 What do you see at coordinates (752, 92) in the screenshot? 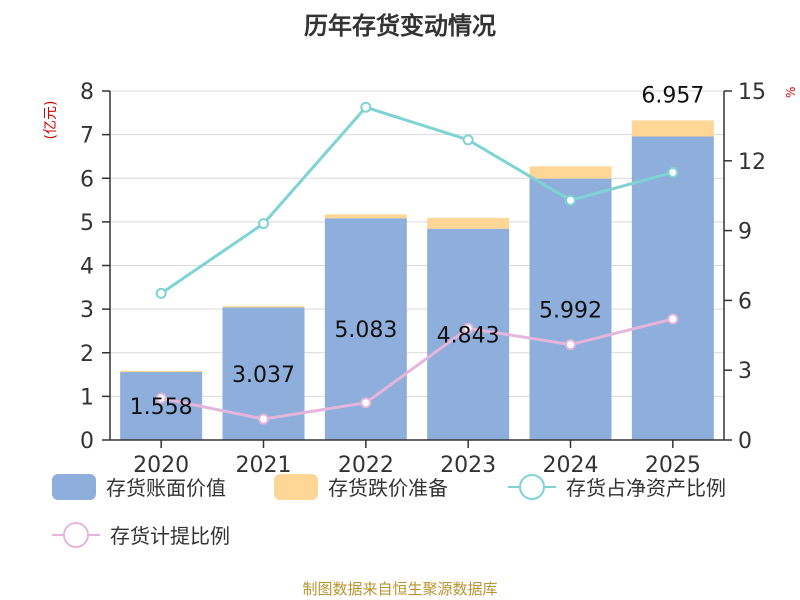
I see `right-axis-tick-label: 15` at bounding box center [752, 92].